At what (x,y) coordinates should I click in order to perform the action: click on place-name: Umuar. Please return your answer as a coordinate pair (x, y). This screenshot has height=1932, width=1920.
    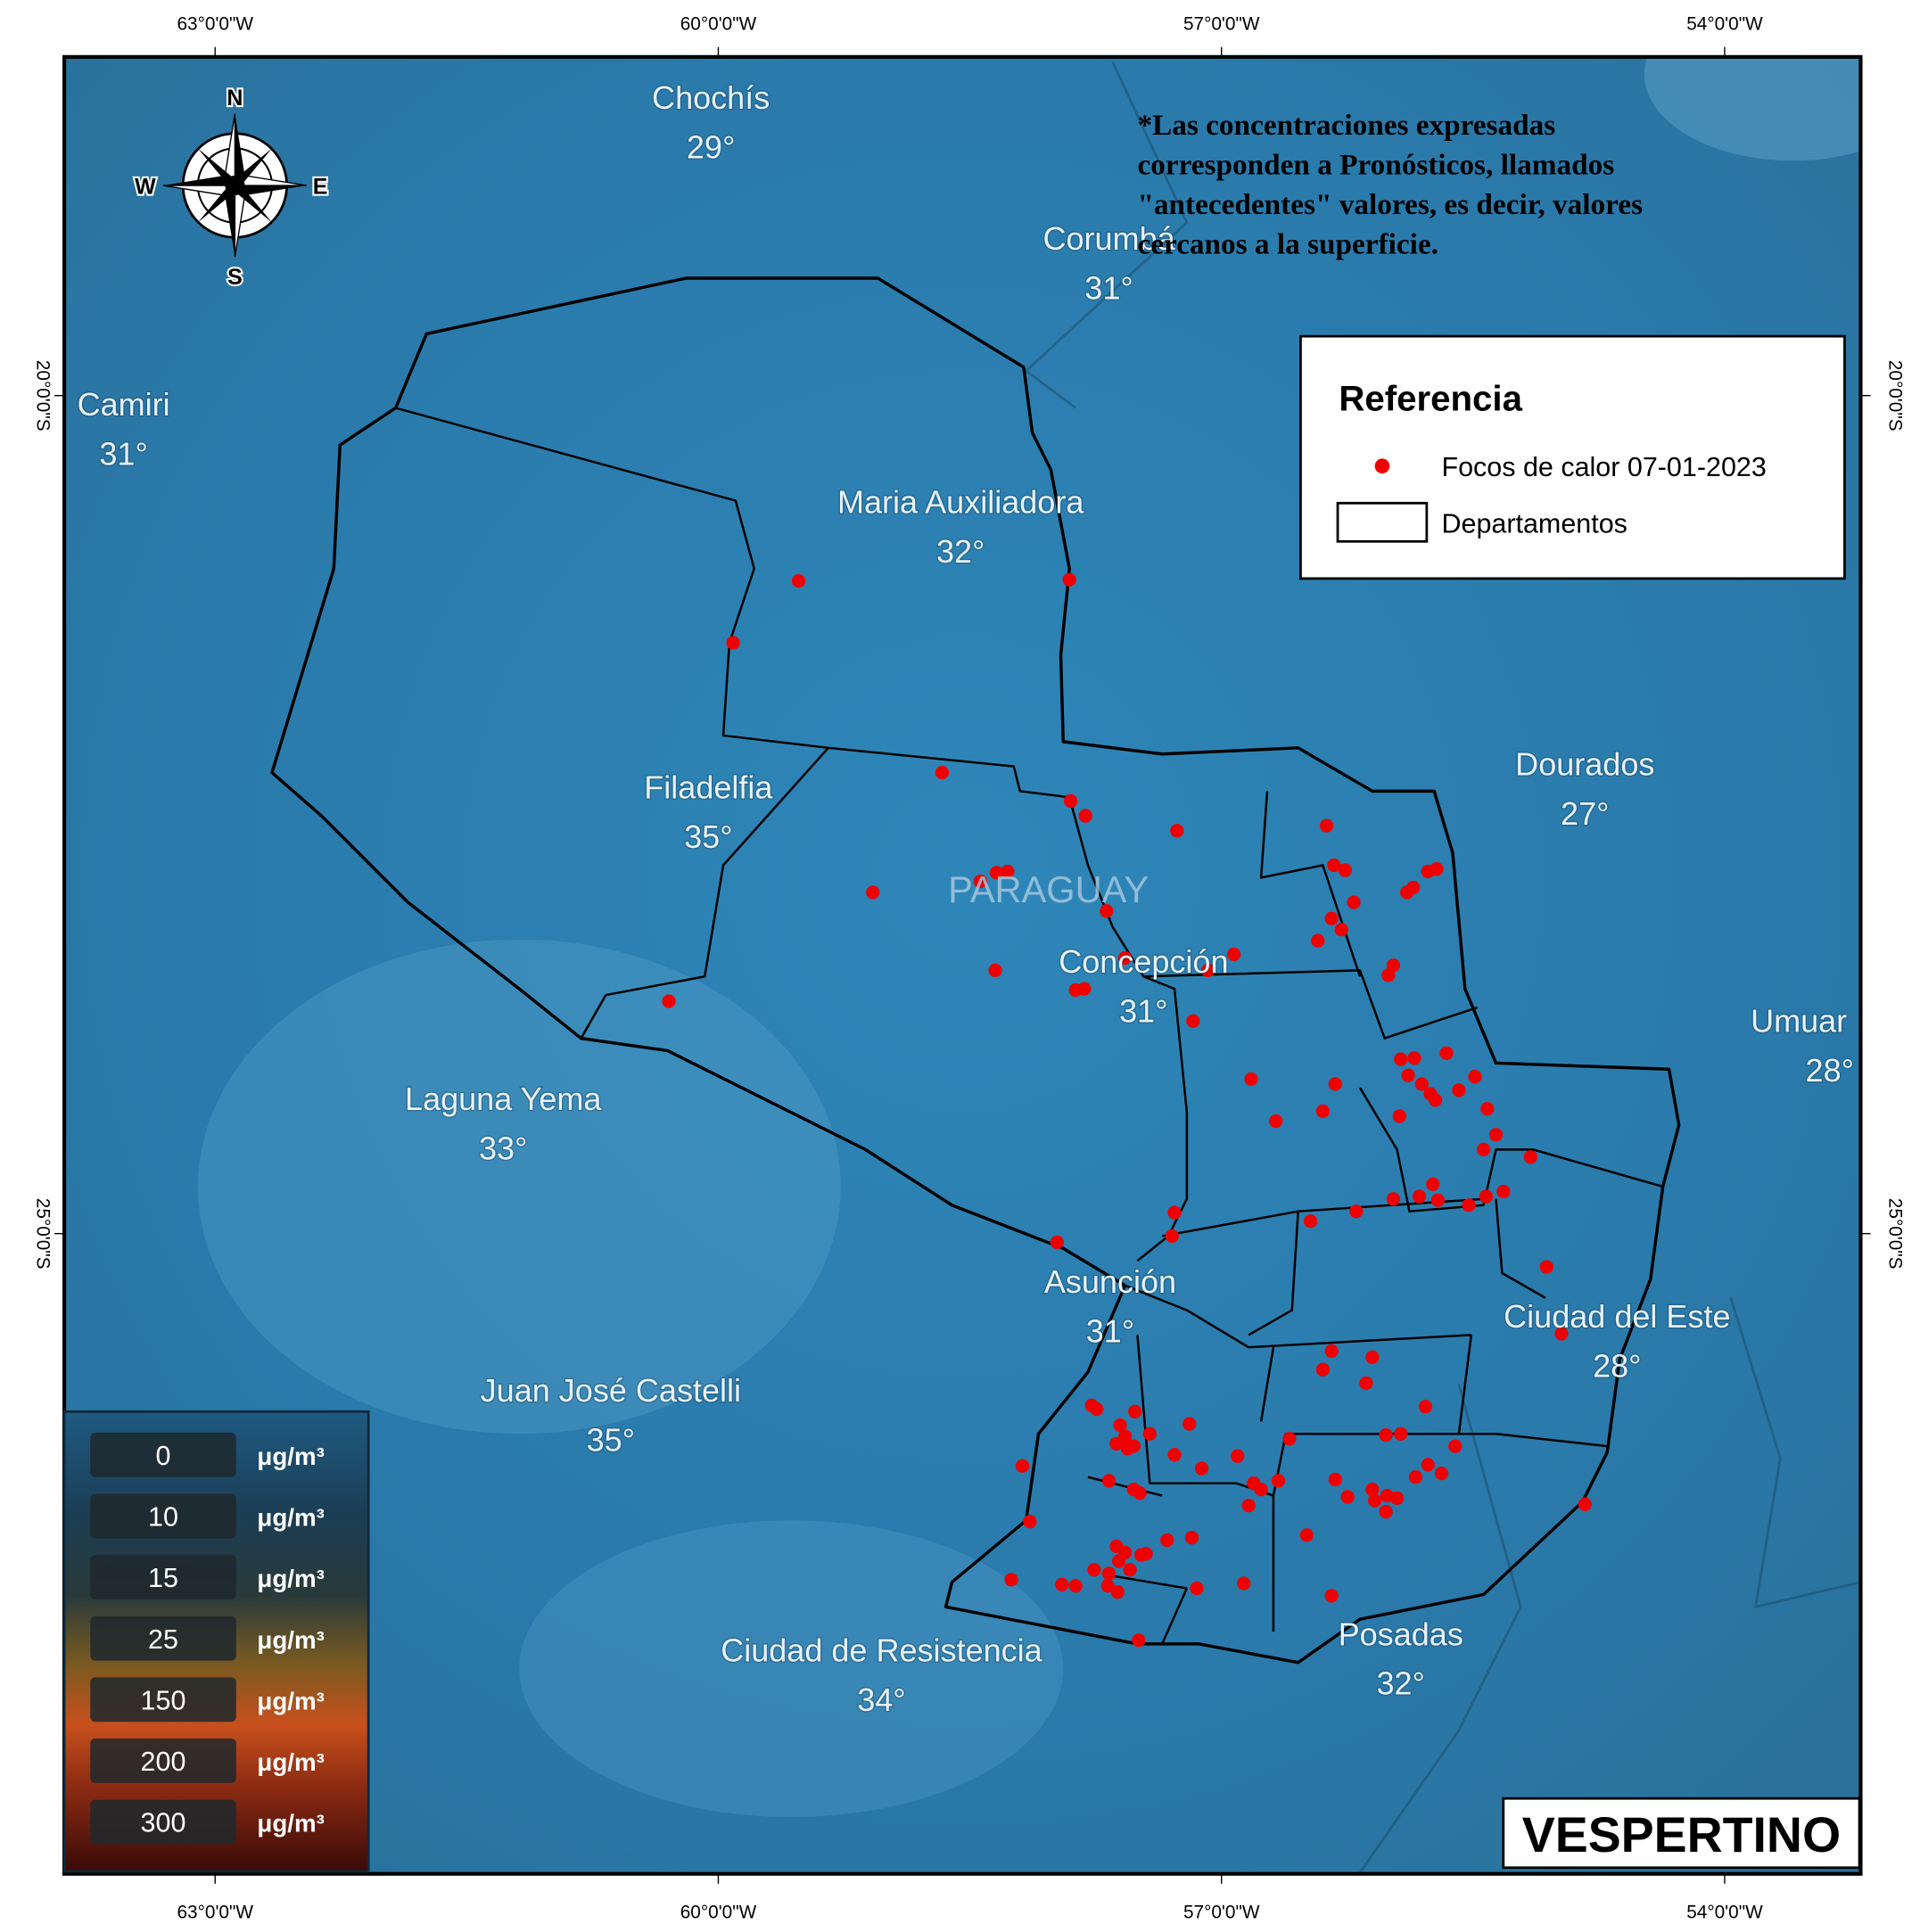
    Looking at the image, I should click on (1799, 1021).